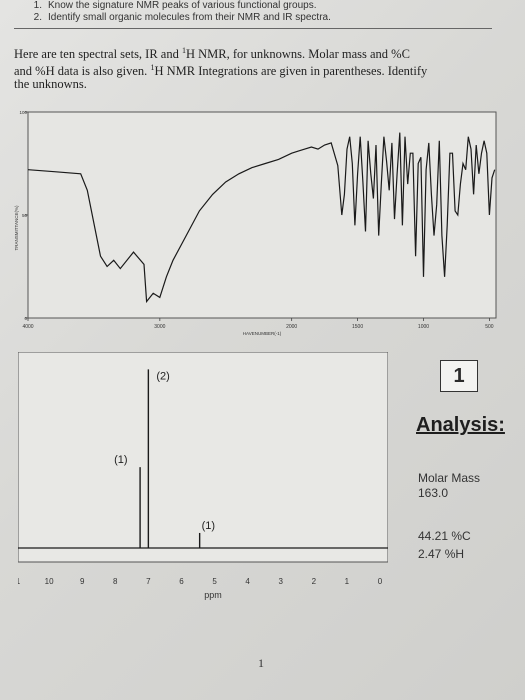 The width and height of the screenshot is (525, 700). I want to click on ir-y-axis: 100 50 0, so click(23, 215).